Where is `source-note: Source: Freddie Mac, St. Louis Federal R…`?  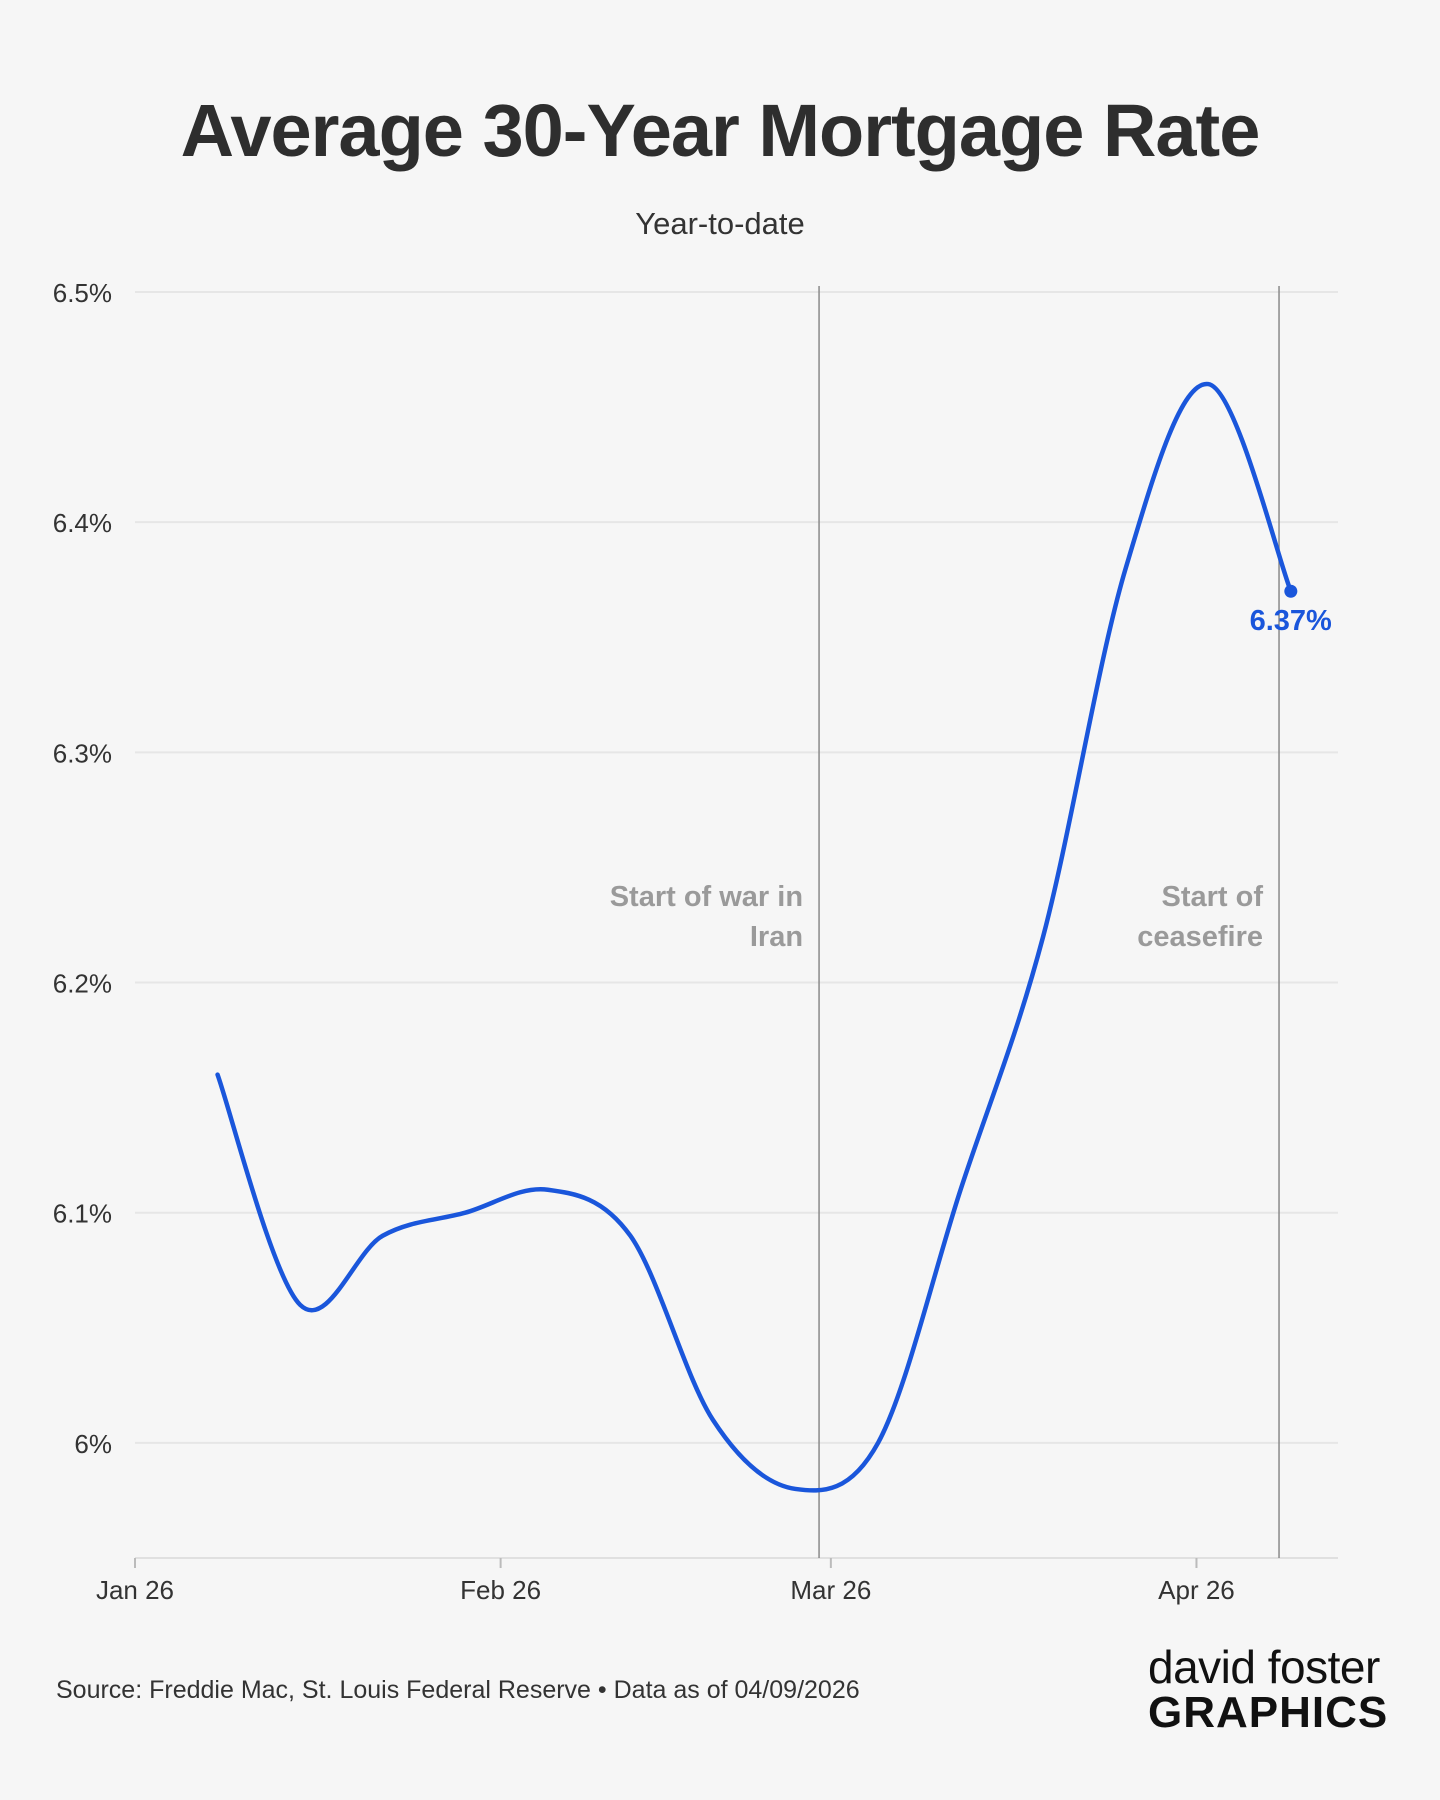 source-note: Source: Freddie Mac, St. Louis Federal R… is located at coordinates (458, 1690).